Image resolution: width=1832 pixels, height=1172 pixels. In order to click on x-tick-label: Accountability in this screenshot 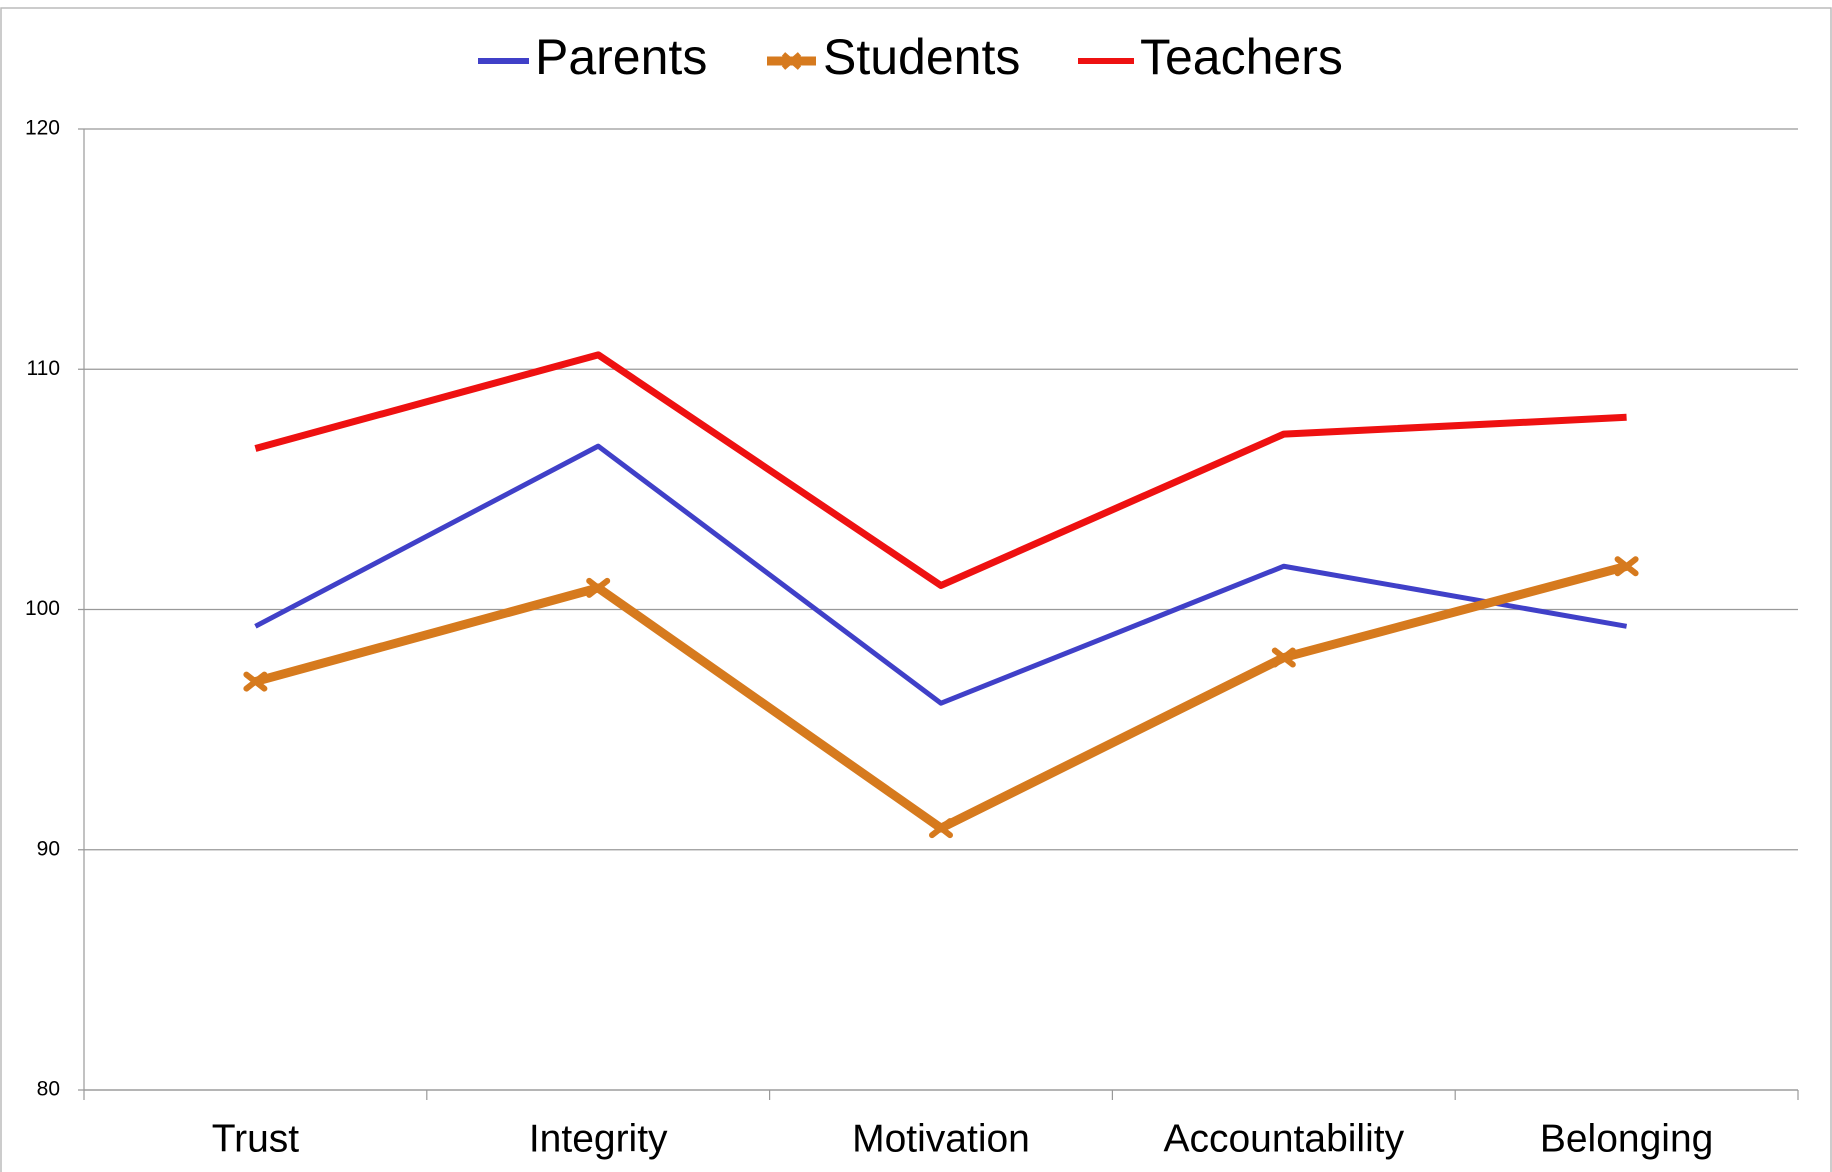, I will do `click(1283, 1138)`.